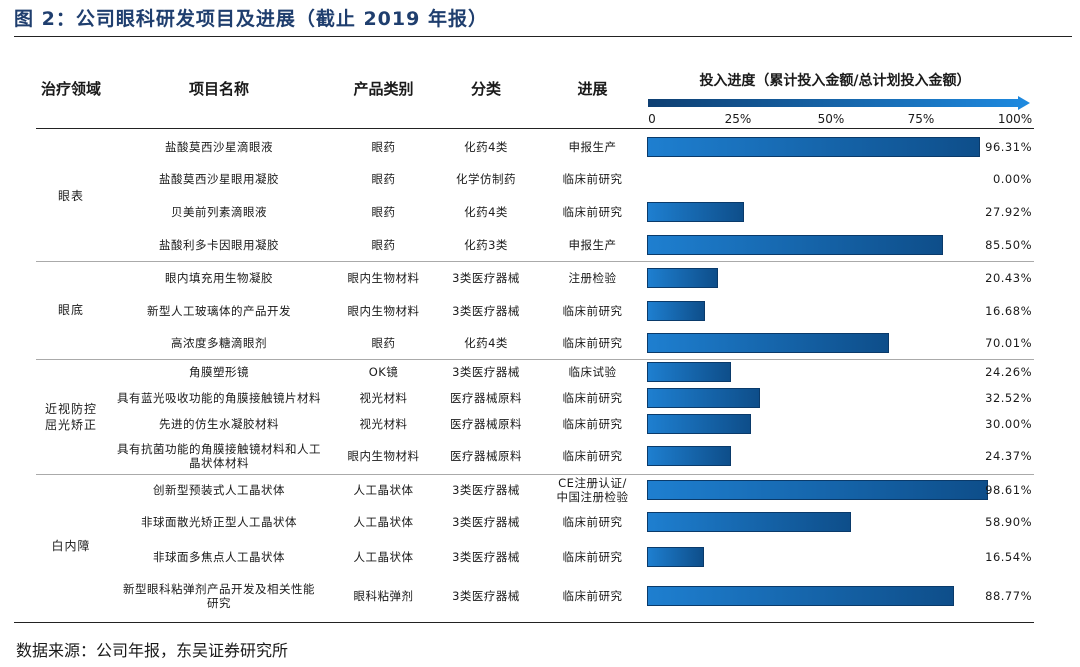 The image size is (1080, 667). What do you see at coordinates (219, 179) in the screenshot?
I see `project-name: 盐酸莫西沙星眼用凝胶` at bounding box center [219, 179].